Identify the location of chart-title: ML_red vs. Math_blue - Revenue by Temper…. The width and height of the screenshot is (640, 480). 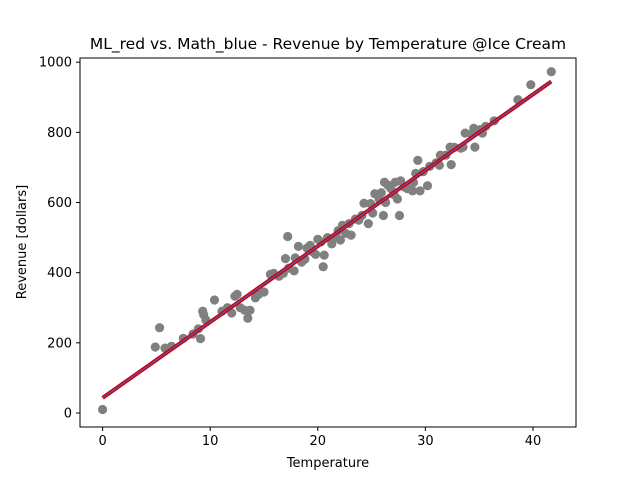
(328, 44).